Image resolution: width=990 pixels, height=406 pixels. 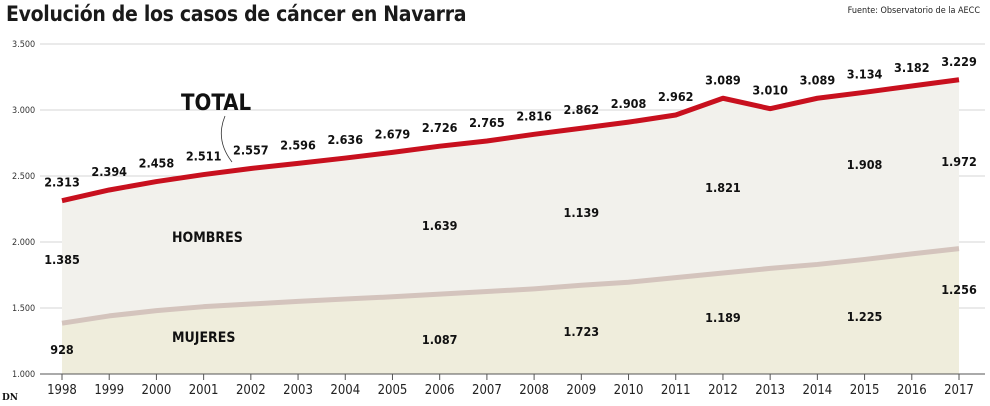 What do you see at coordinates (534, 390) in the screenshot?
I see `x-tick-label: 2008` at bounding box center [534, 390].